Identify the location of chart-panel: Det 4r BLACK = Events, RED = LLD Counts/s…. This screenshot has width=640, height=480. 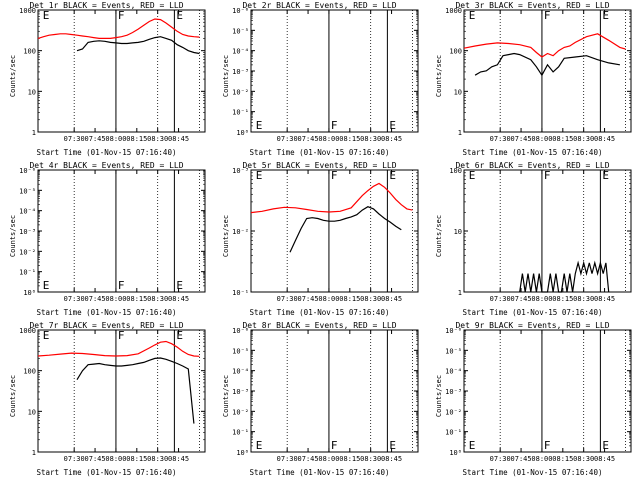
(106, 240).